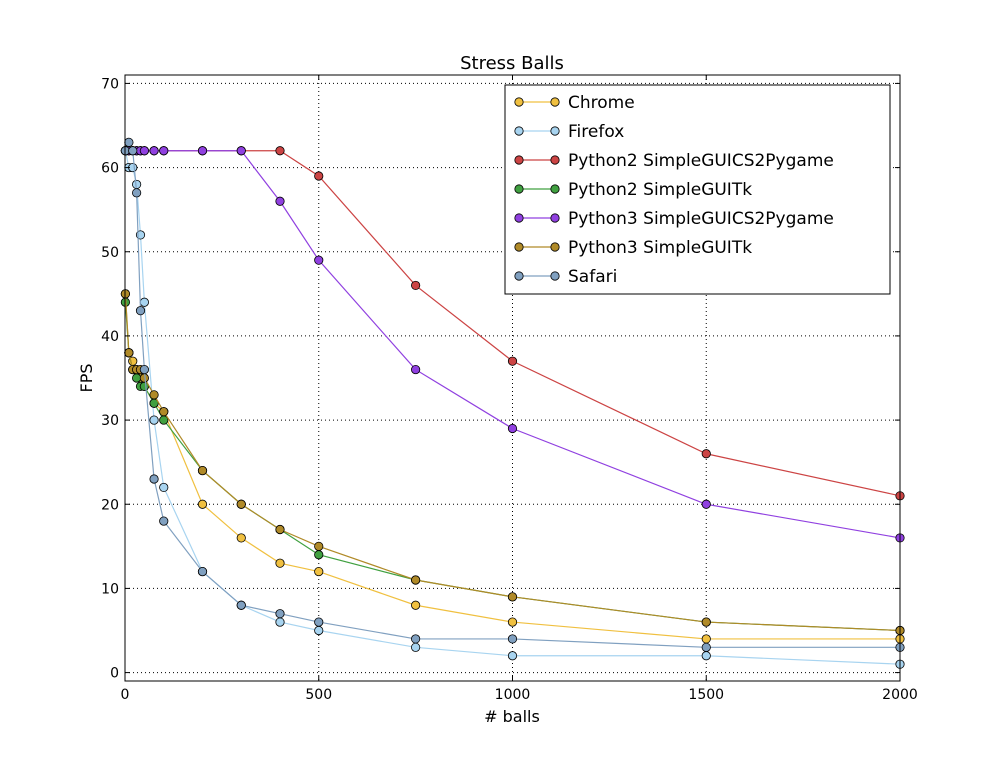 The height and width of the screenshot is (757, 1000). Describe the element at coordinates (110, 84) in the screenshot. I see `y-tick-label: 70` at that location.